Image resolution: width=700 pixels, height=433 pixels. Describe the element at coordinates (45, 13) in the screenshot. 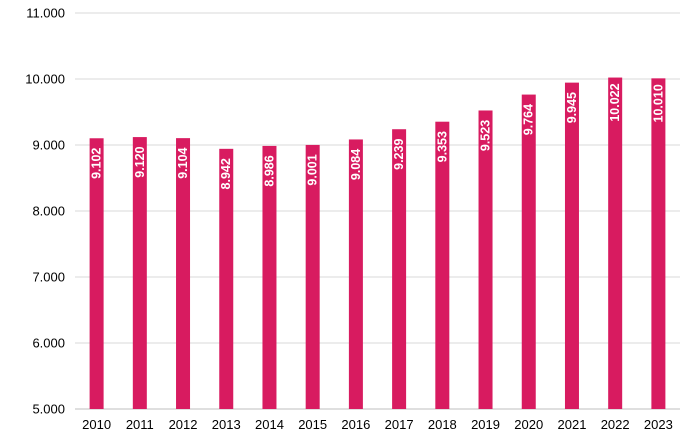

I see `y-tick-label: 11.000` at that location.